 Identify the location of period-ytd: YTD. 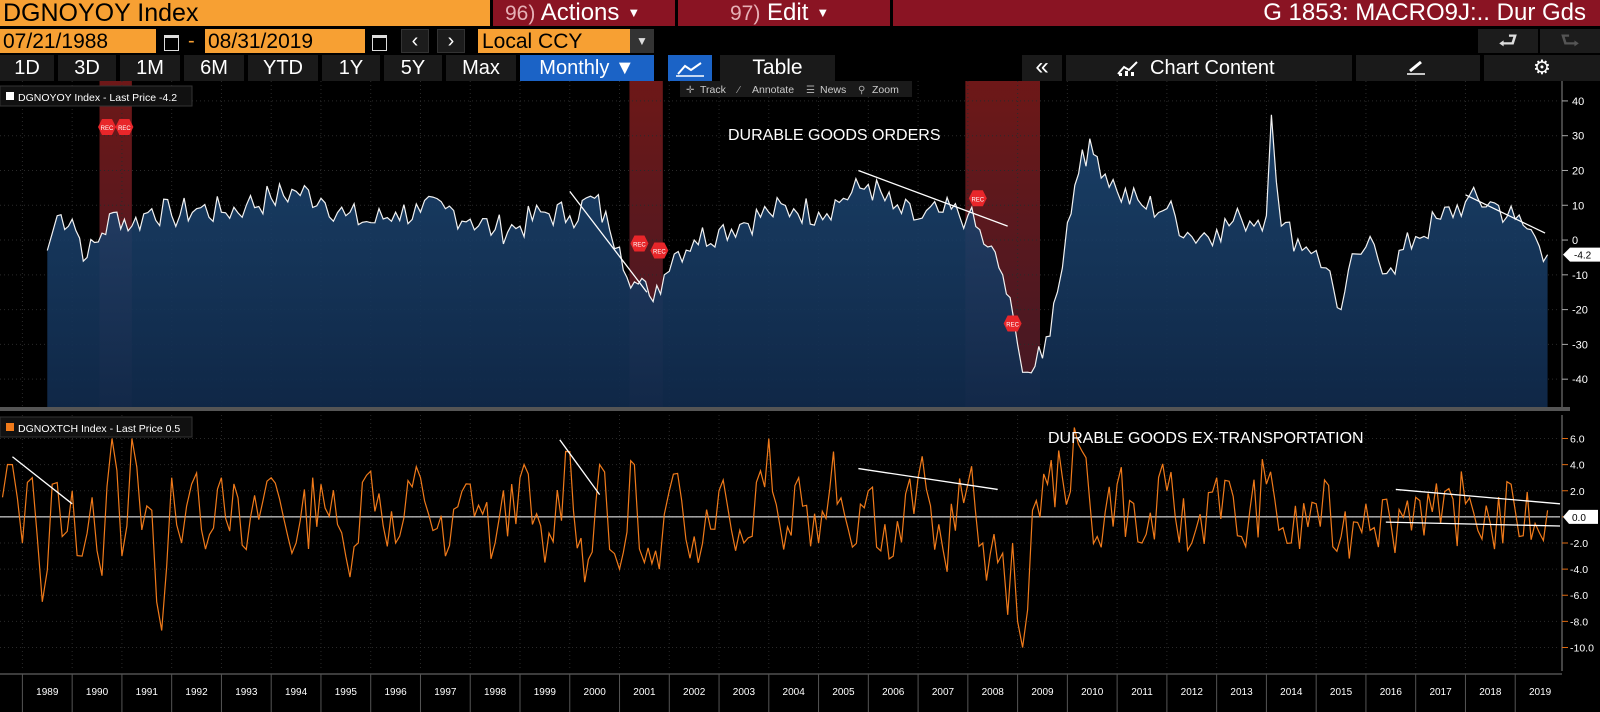
(283, 68).